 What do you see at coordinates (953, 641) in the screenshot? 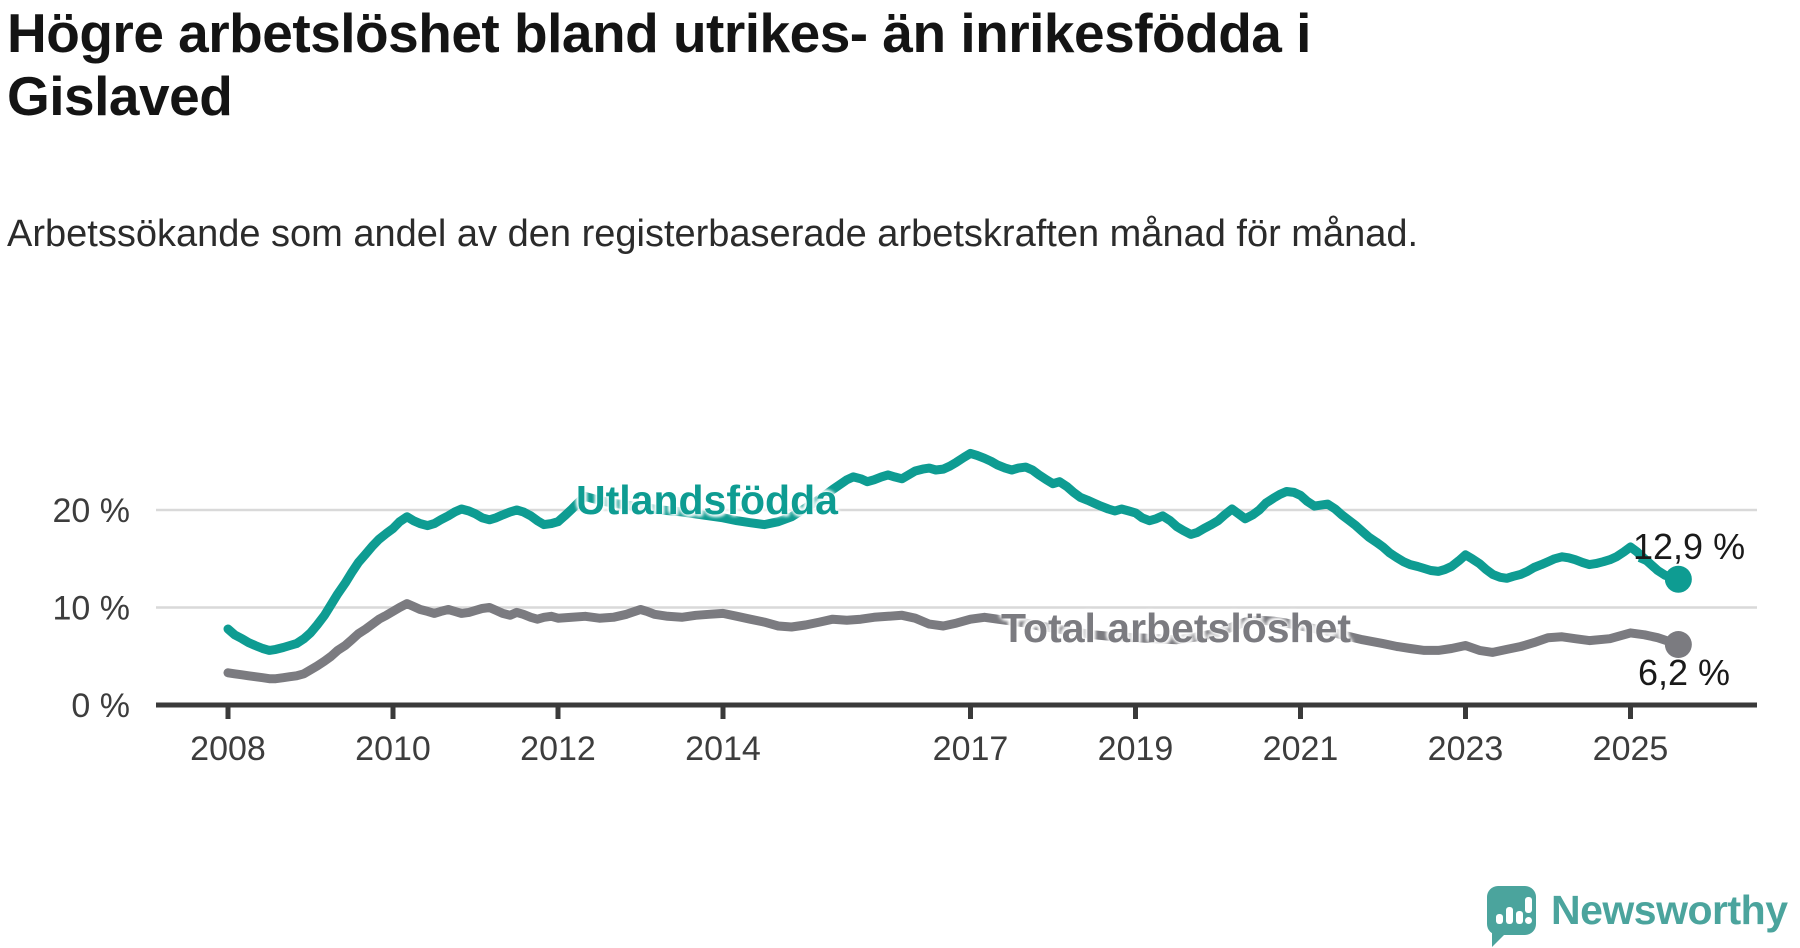
I see `series-line-Total arbetslöshet` at bounding box center [953, 641].